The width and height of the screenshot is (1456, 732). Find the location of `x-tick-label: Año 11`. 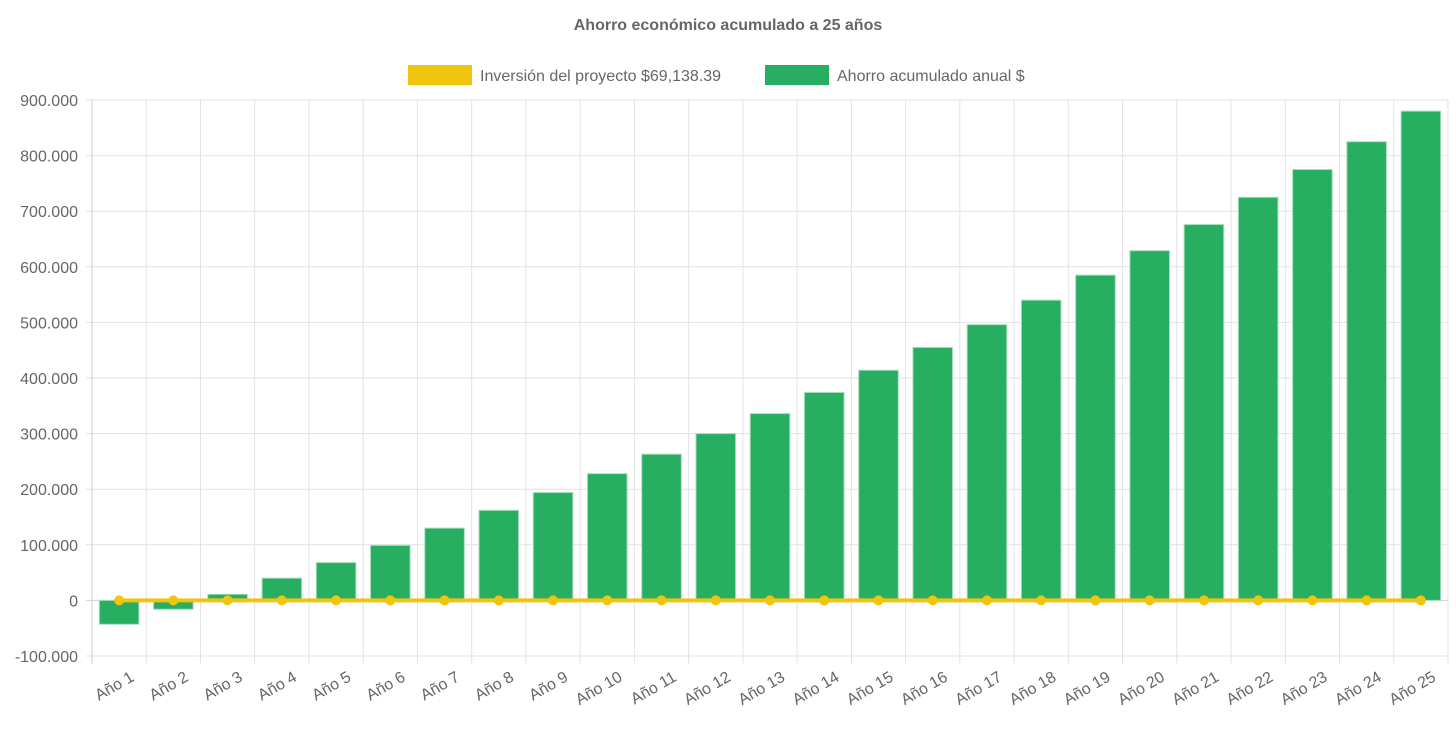

x-tick-label: Año 11 is located at coordinates (653, 689).